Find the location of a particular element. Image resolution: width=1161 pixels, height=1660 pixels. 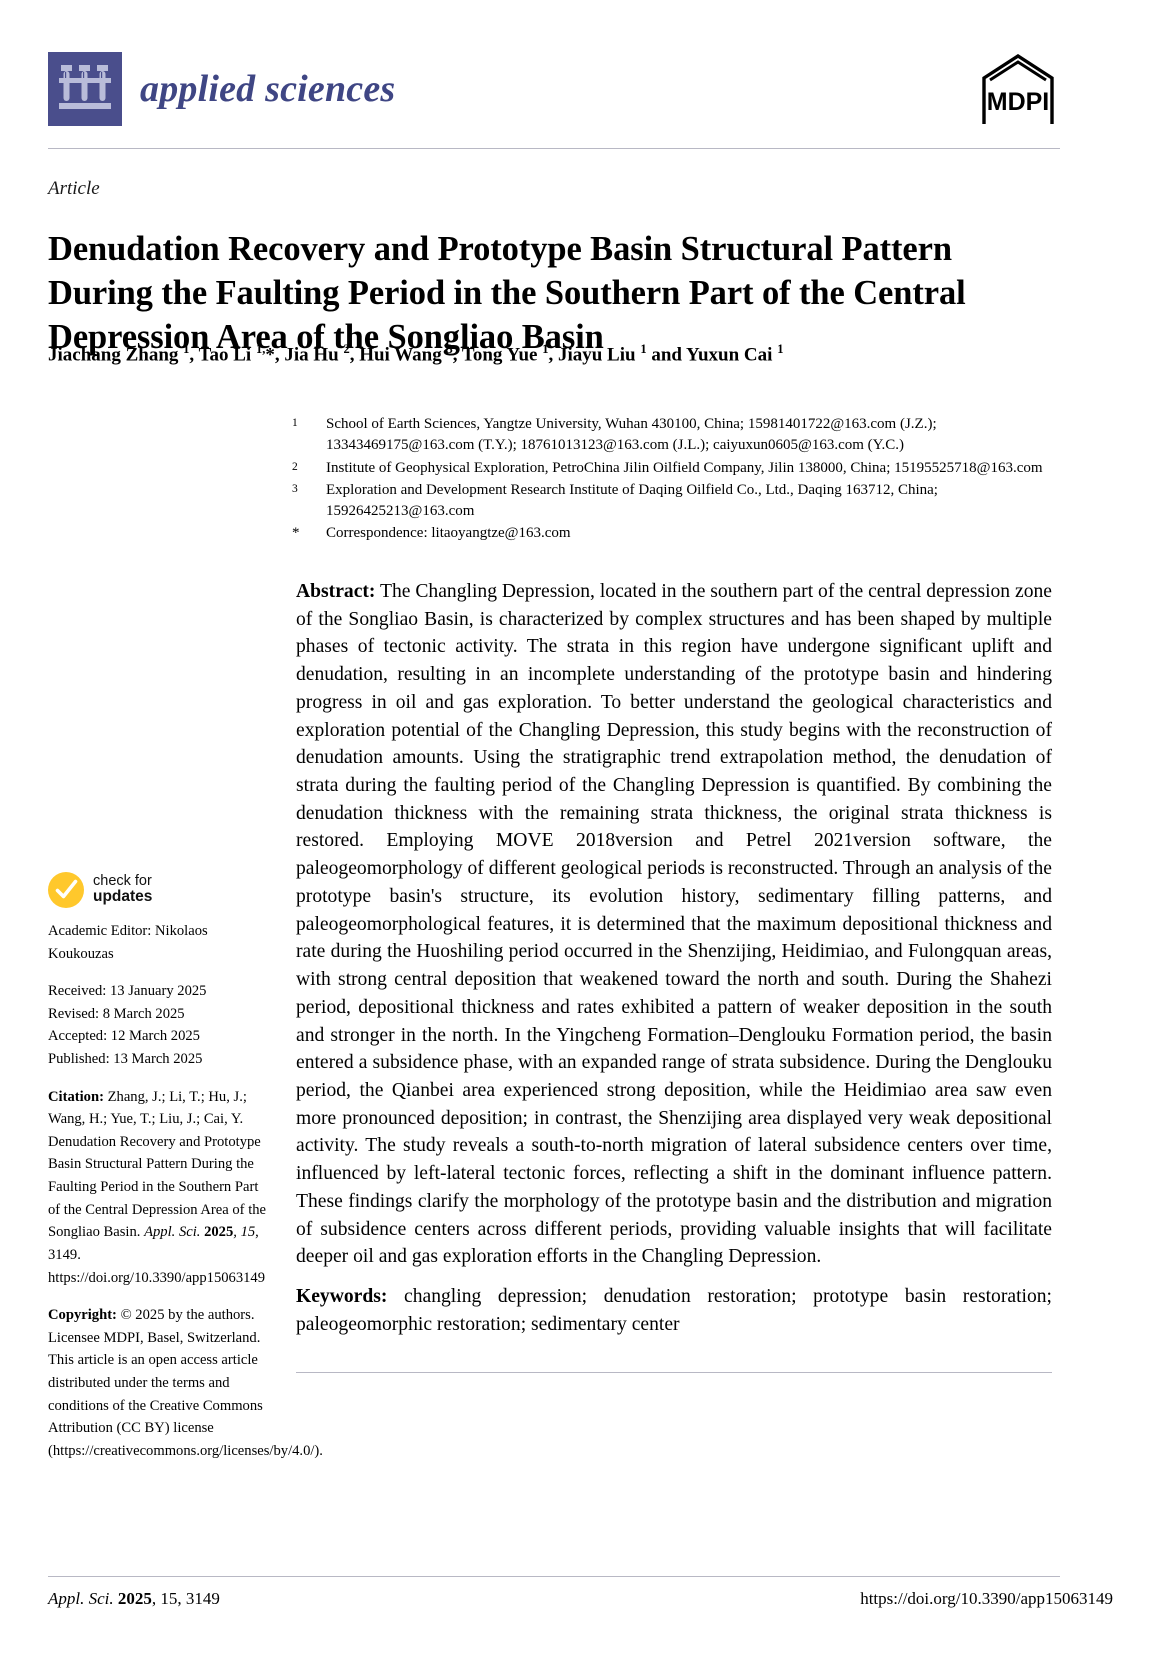

journal-masthead: applied sciences MDPI is located at coordinates (554, 93).